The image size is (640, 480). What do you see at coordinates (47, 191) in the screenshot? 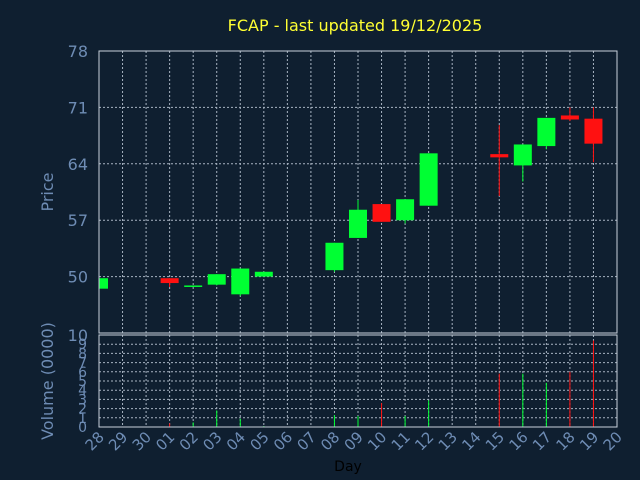
I see `y-axis-label: Price` at bounding box center [47, 191].